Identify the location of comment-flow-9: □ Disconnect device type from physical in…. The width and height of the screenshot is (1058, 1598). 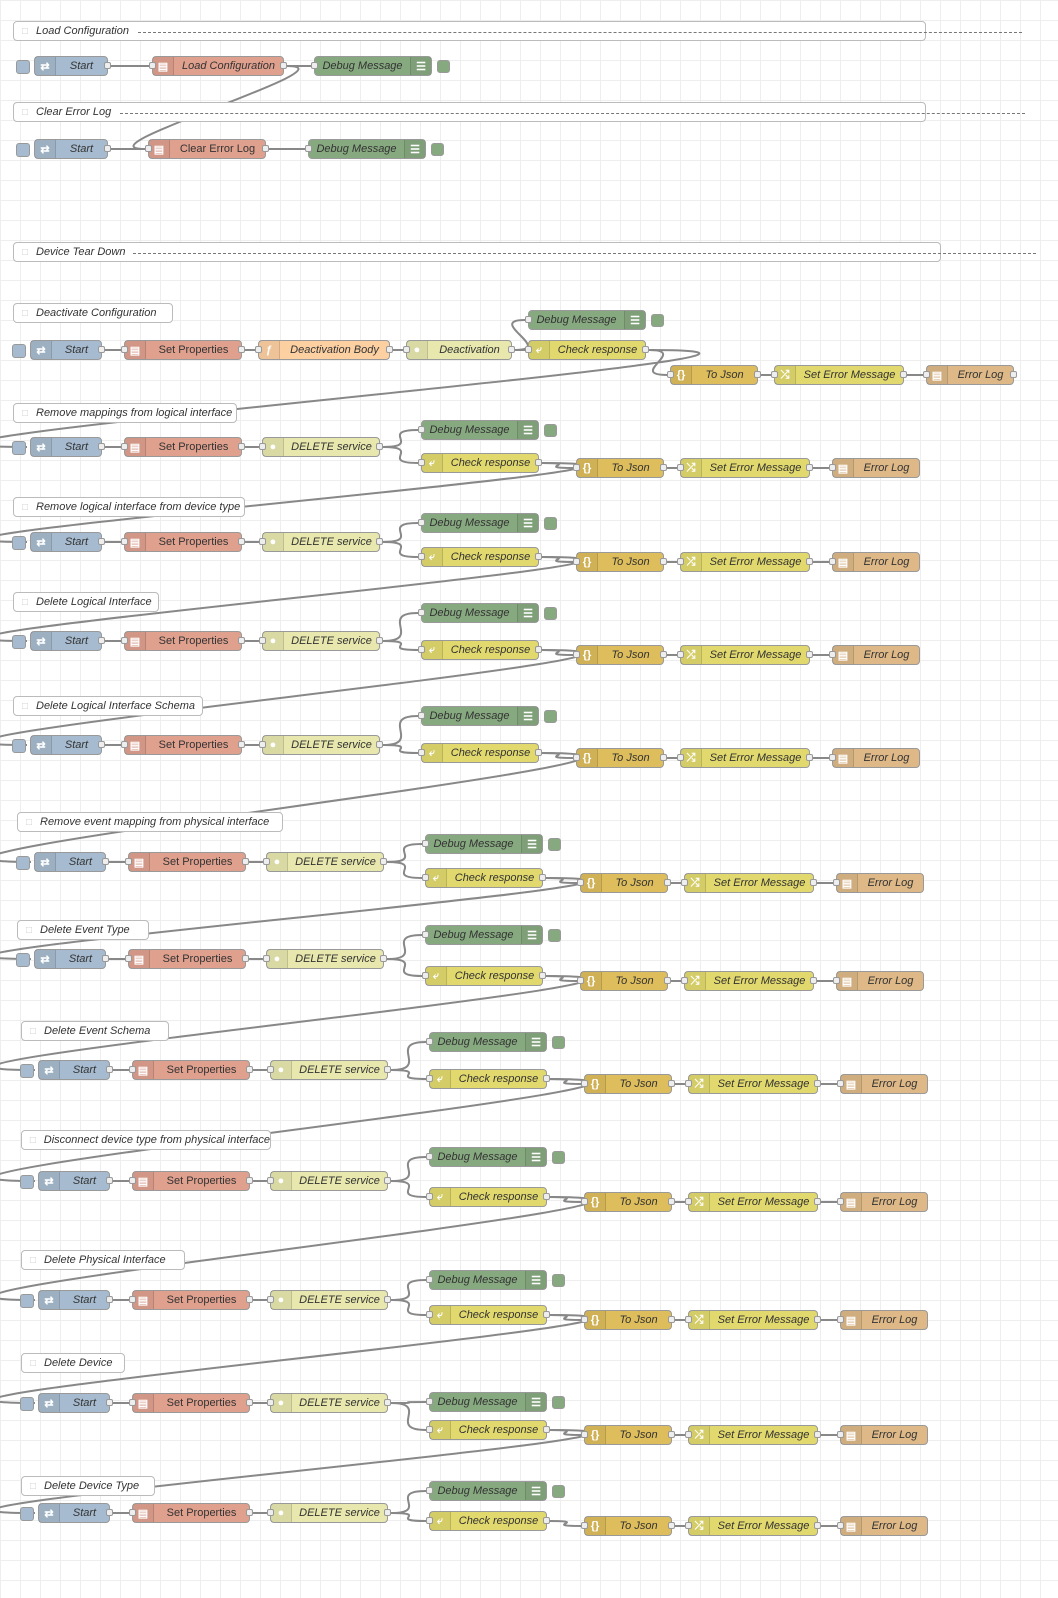
(146, 1140).